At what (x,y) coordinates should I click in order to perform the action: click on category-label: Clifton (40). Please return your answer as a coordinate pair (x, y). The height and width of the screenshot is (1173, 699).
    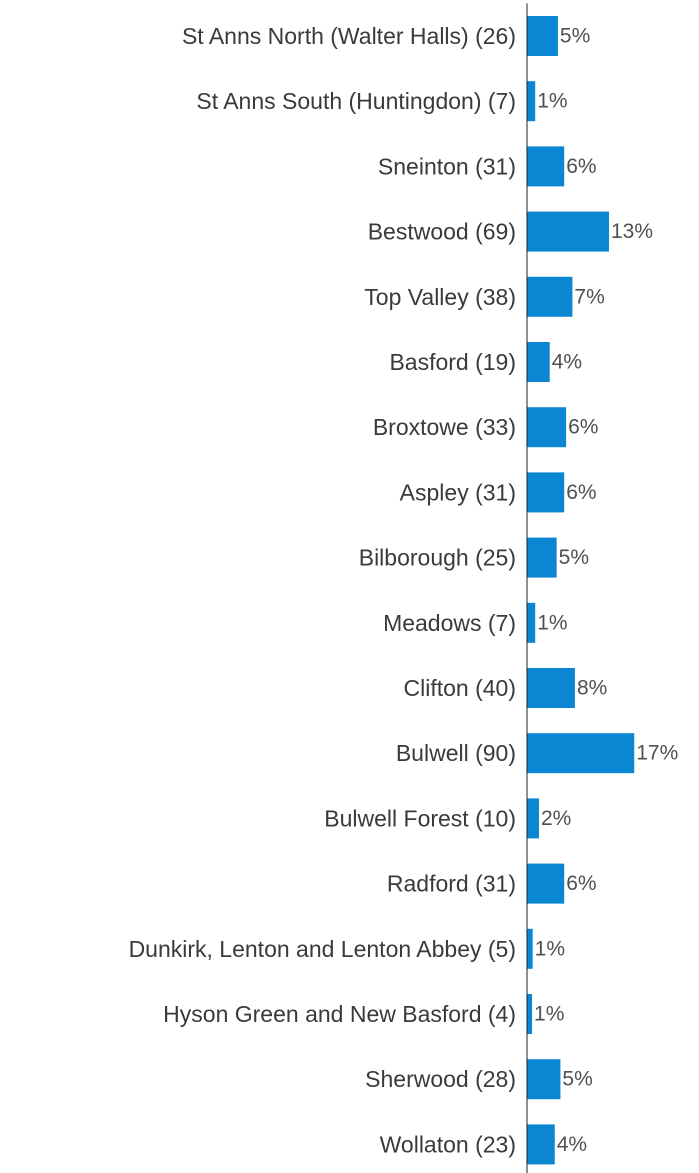
    Looking at the image, I should click on (460, 688).